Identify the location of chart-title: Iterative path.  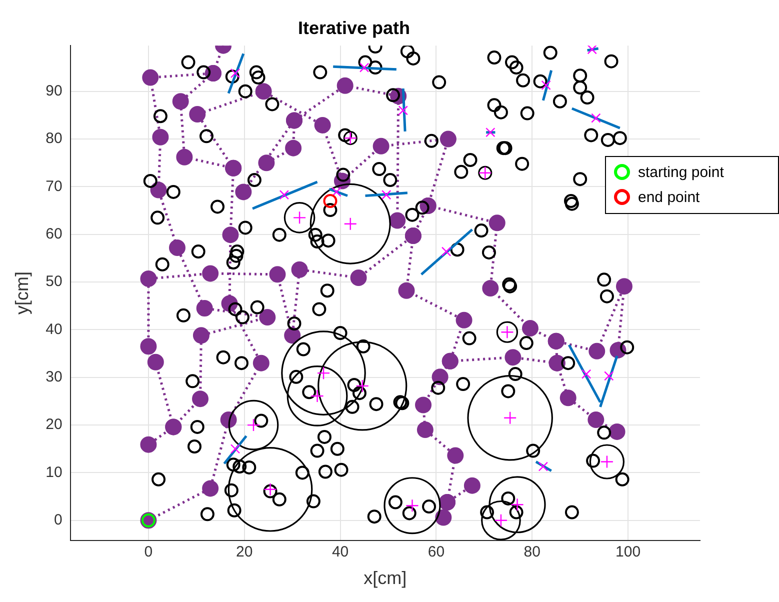
(354, 28).